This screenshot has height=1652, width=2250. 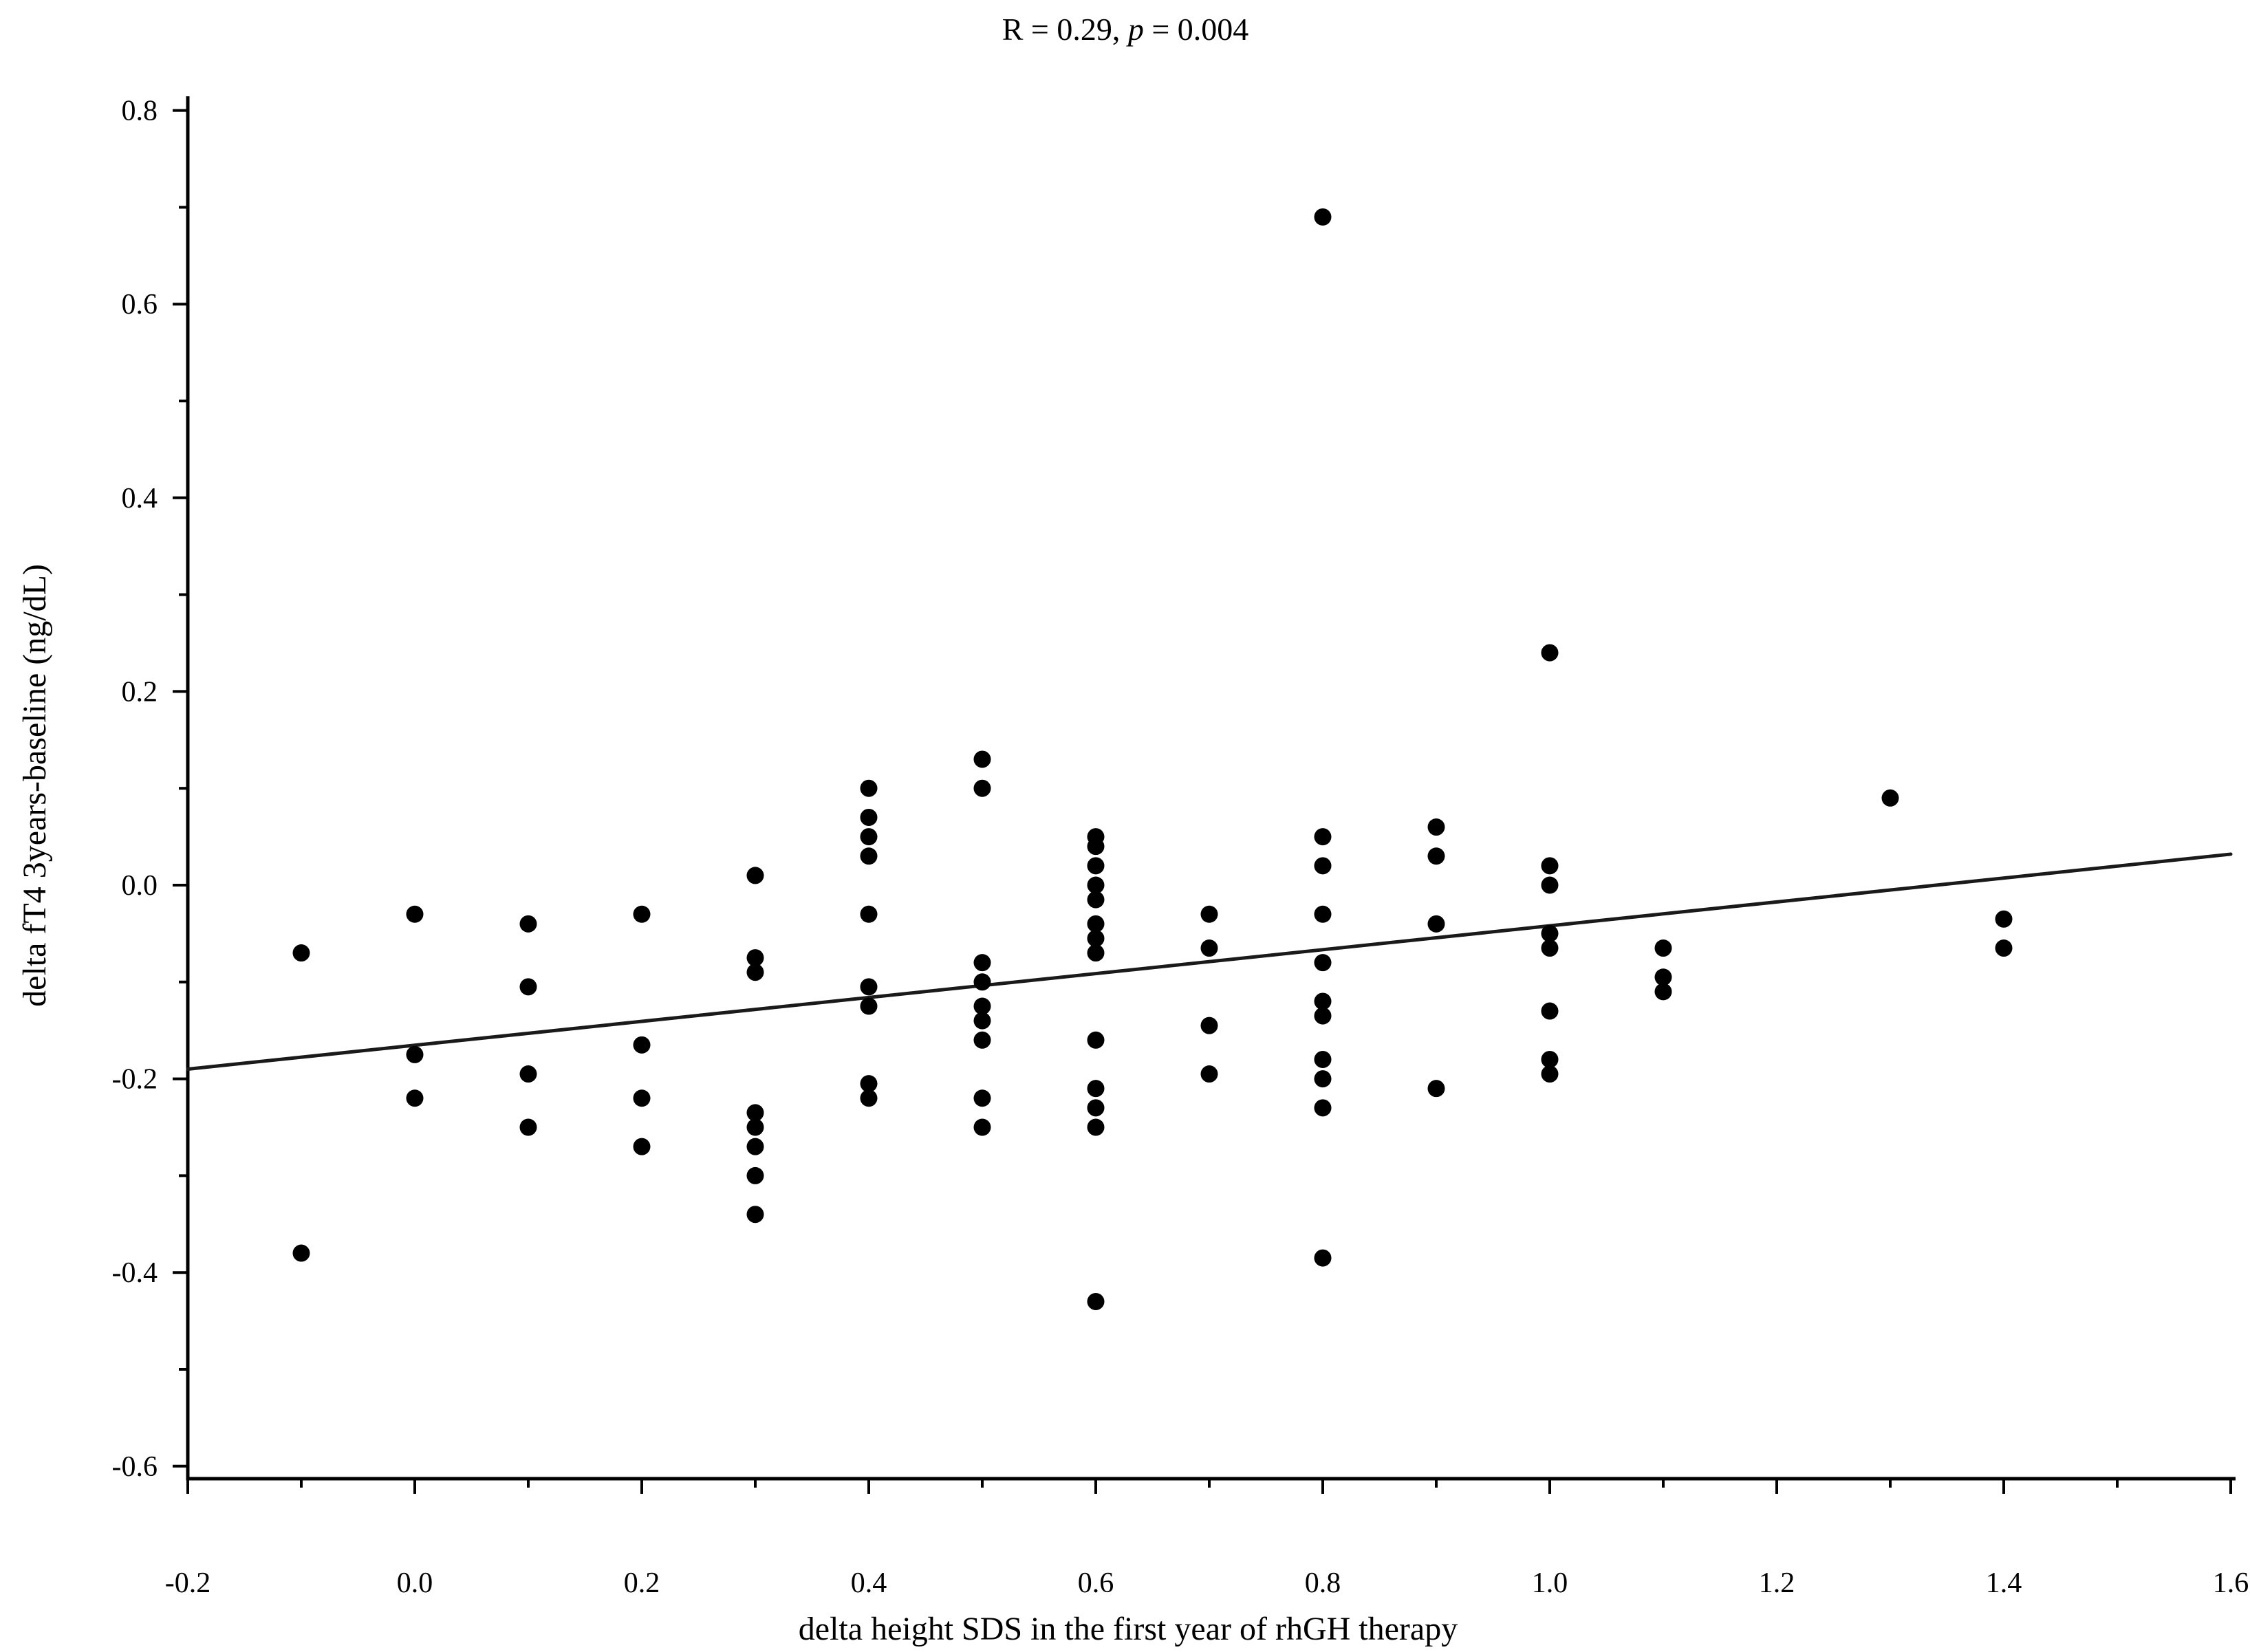 I want to click on chart-title-italic-p: p, so click(x=1135, y=29).